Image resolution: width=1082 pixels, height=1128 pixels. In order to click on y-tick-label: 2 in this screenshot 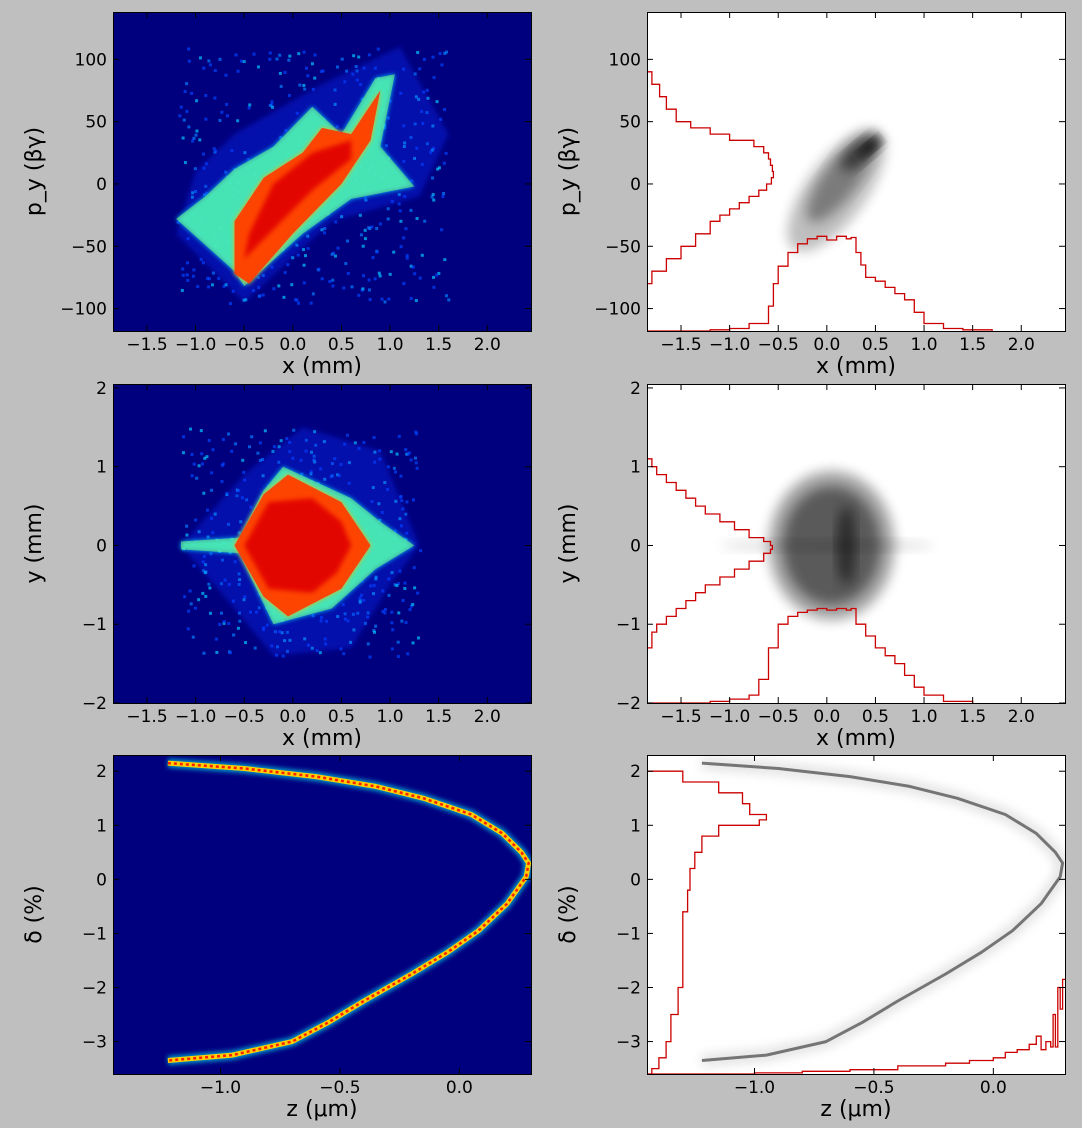, I will do `click(101, 389)`.